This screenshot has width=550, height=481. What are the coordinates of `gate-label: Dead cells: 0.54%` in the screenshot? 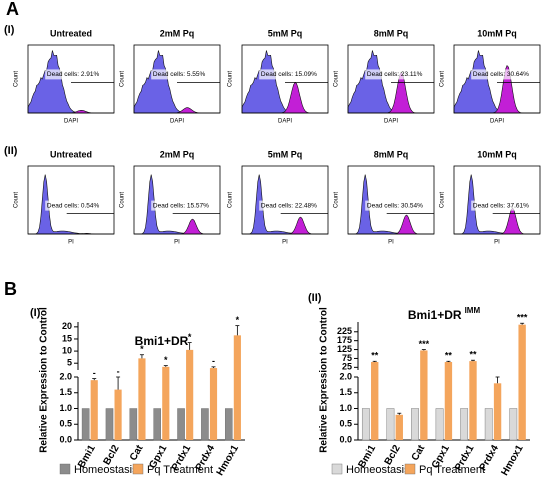 It's located at (73, 205).